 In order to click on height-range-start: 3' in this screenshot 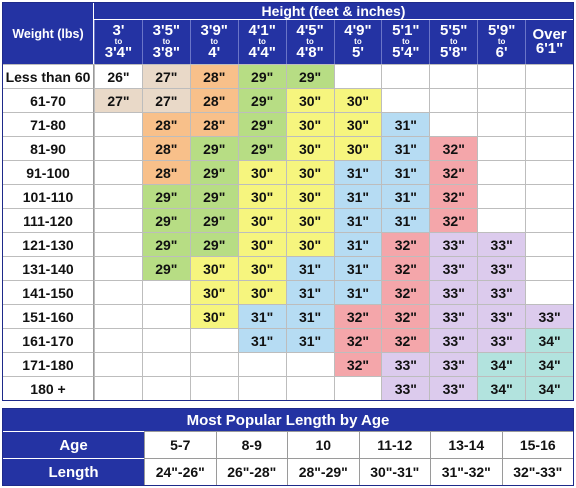, I will do `click(118, 30)`.